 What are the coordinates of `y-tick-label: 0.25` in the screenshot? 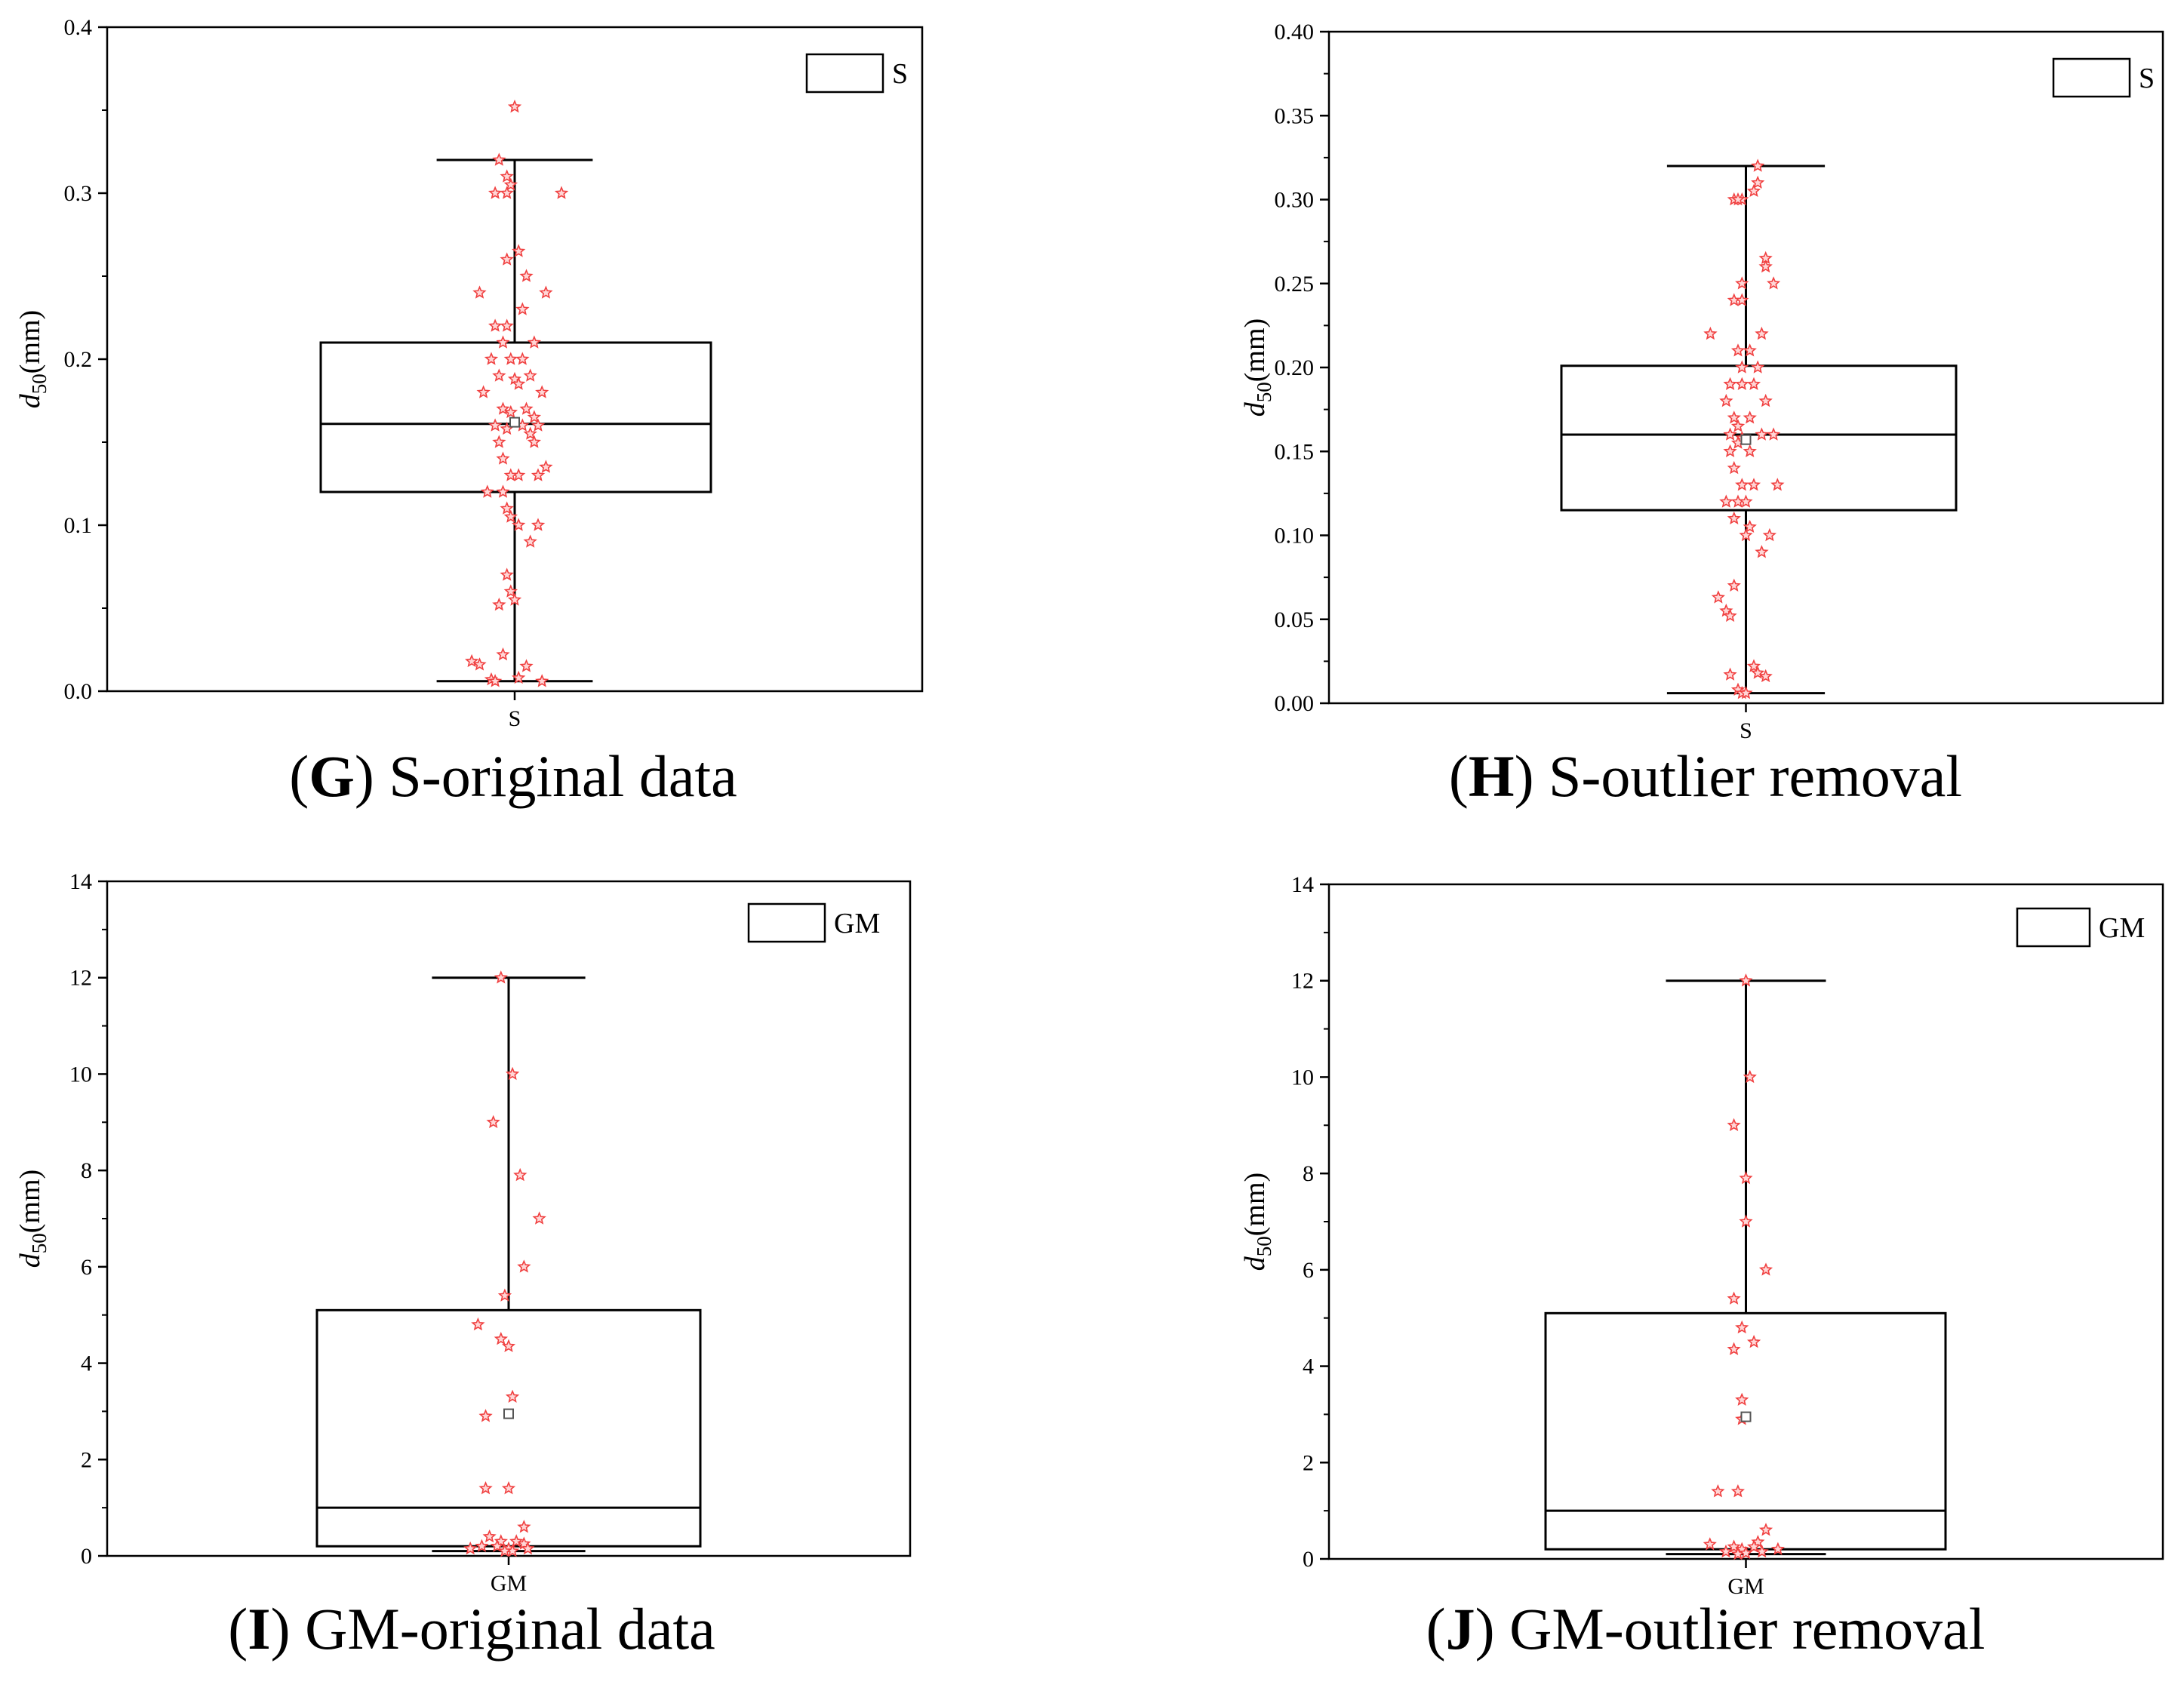 It's located at (1295, 284).